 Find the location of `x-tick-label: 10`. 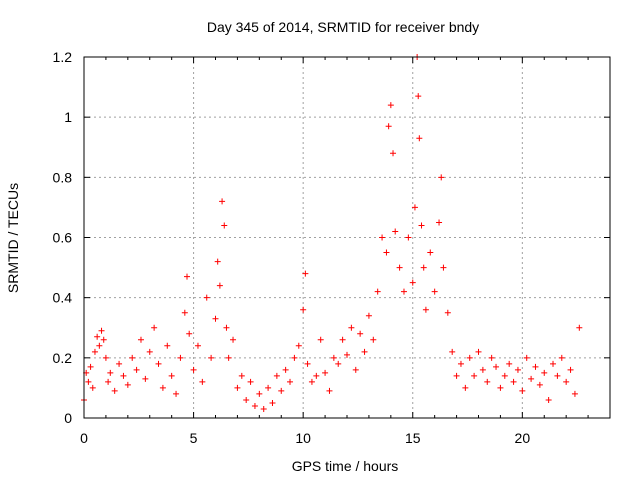

x-tick-label: 10 is located at coordinates (303, 438).